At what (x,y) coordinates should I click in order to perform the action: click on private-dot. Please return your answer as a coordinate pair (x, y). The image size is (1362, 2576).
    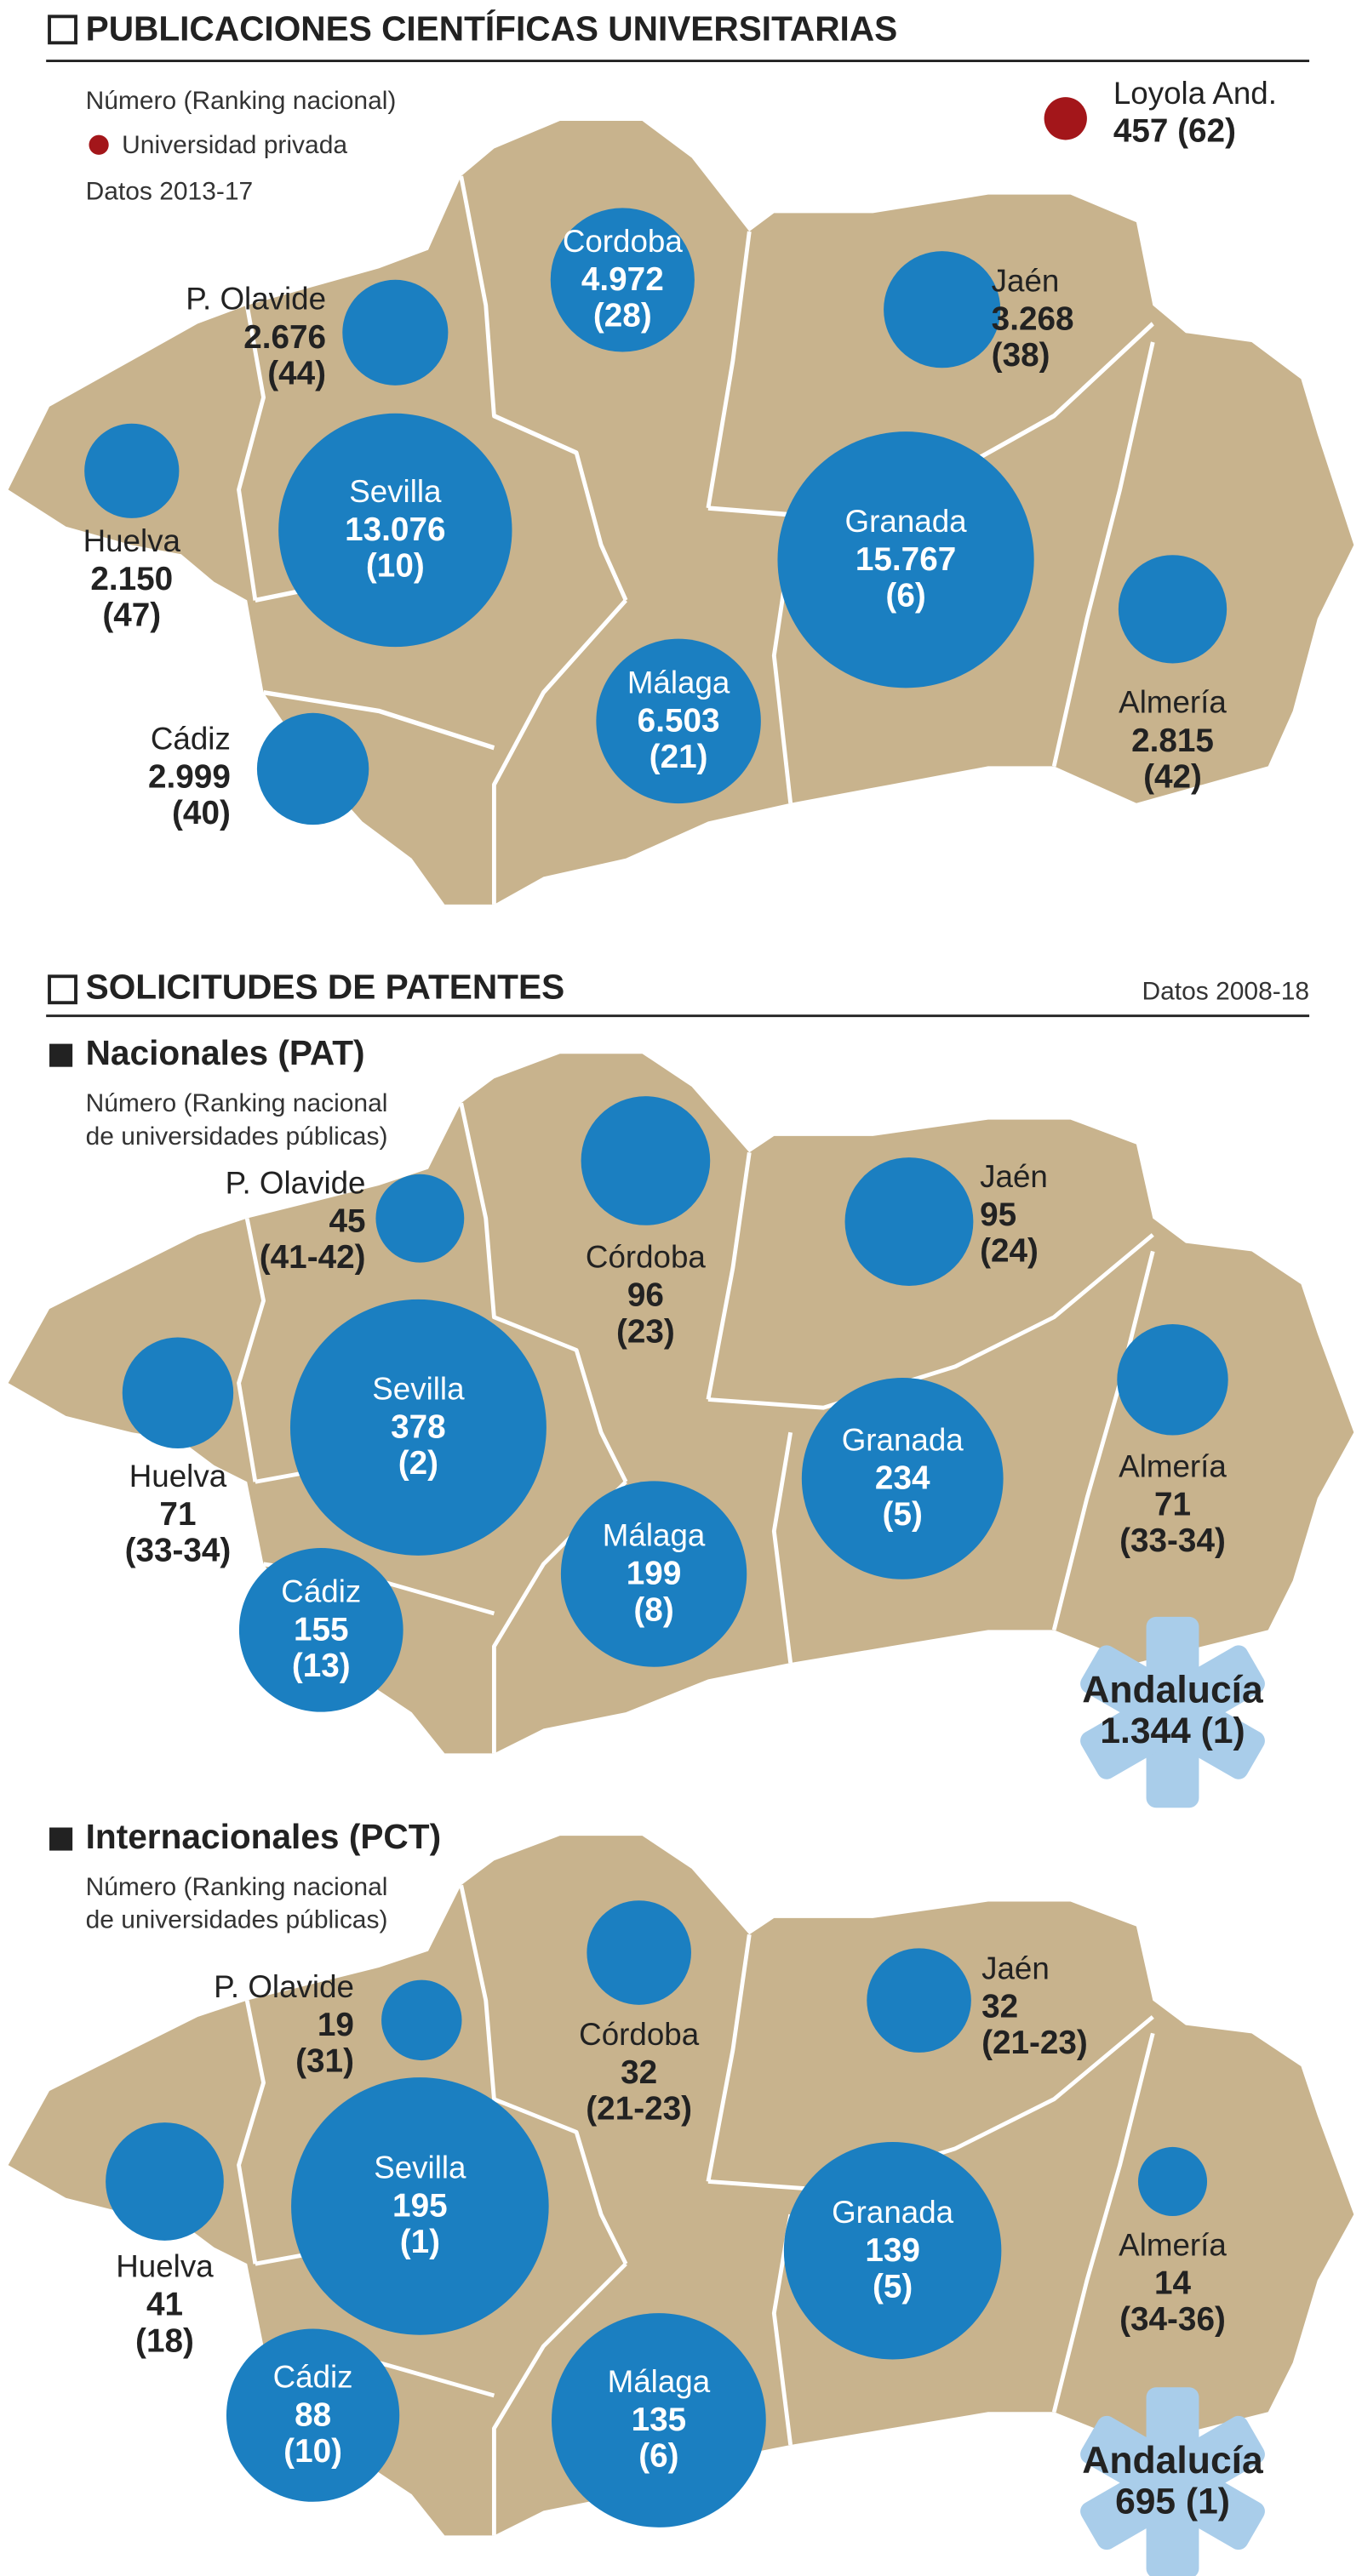
    Looking at the image, I should click on (1065, 118).